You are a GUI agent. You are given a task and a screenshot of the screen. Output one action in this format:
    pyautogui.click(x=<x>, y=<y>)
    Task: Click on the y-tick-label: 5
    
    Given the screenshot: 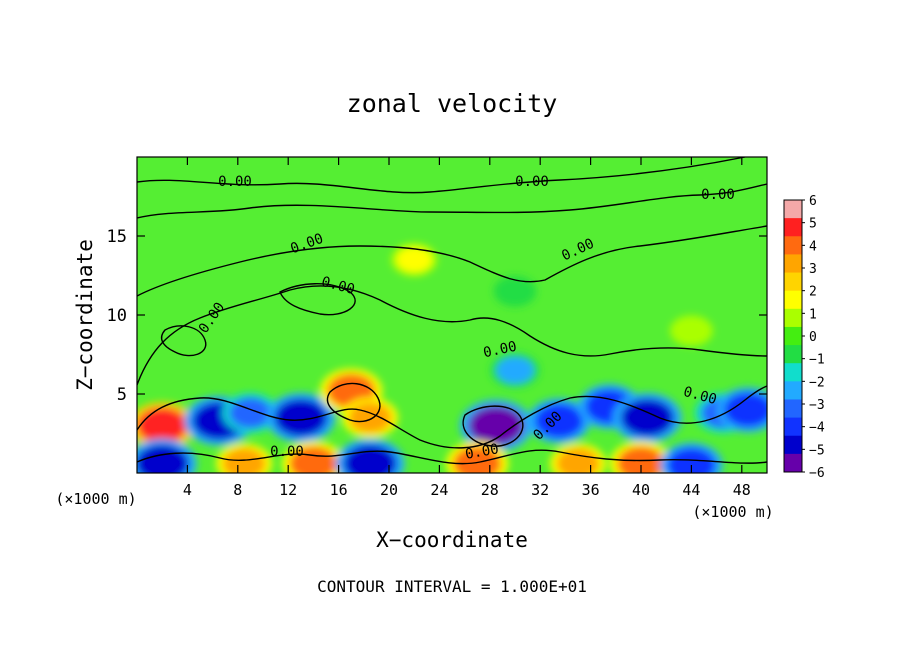 What is the action you would take?
    pyautogui.click(x=122, y=395)
    